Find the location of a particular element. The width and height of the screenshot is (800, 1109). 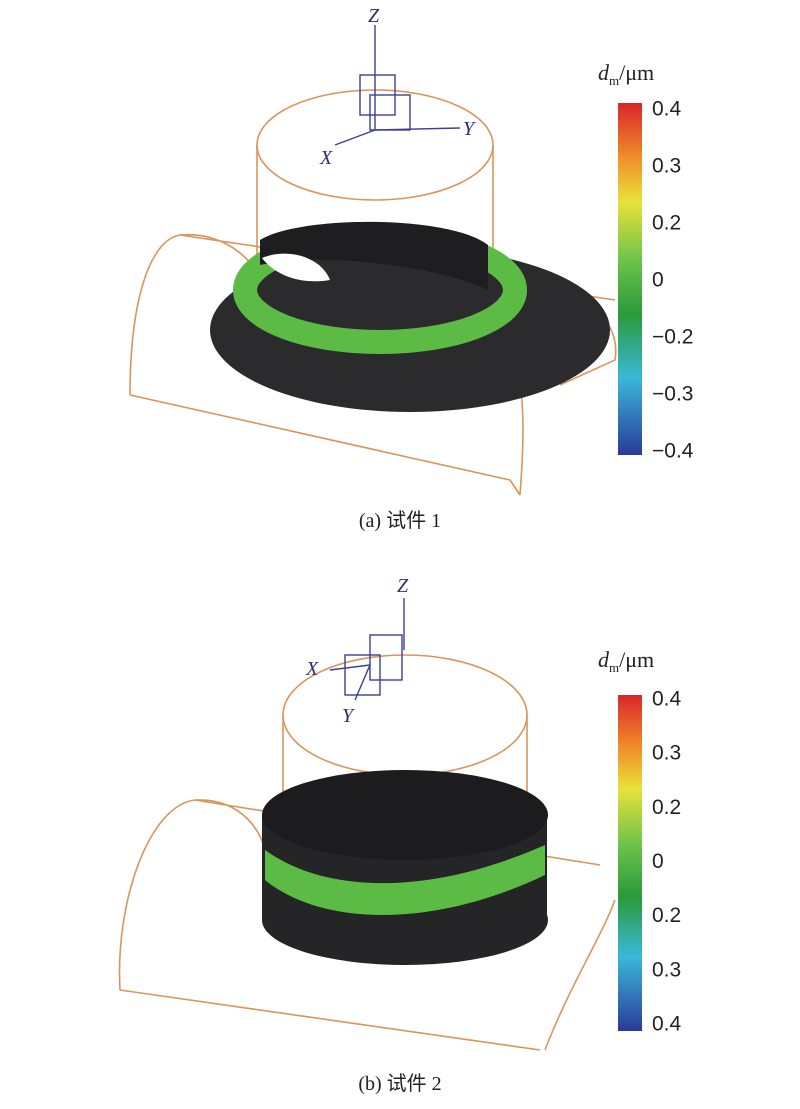

caption: (a) 试件 1 is located at coordinates (400, 520).